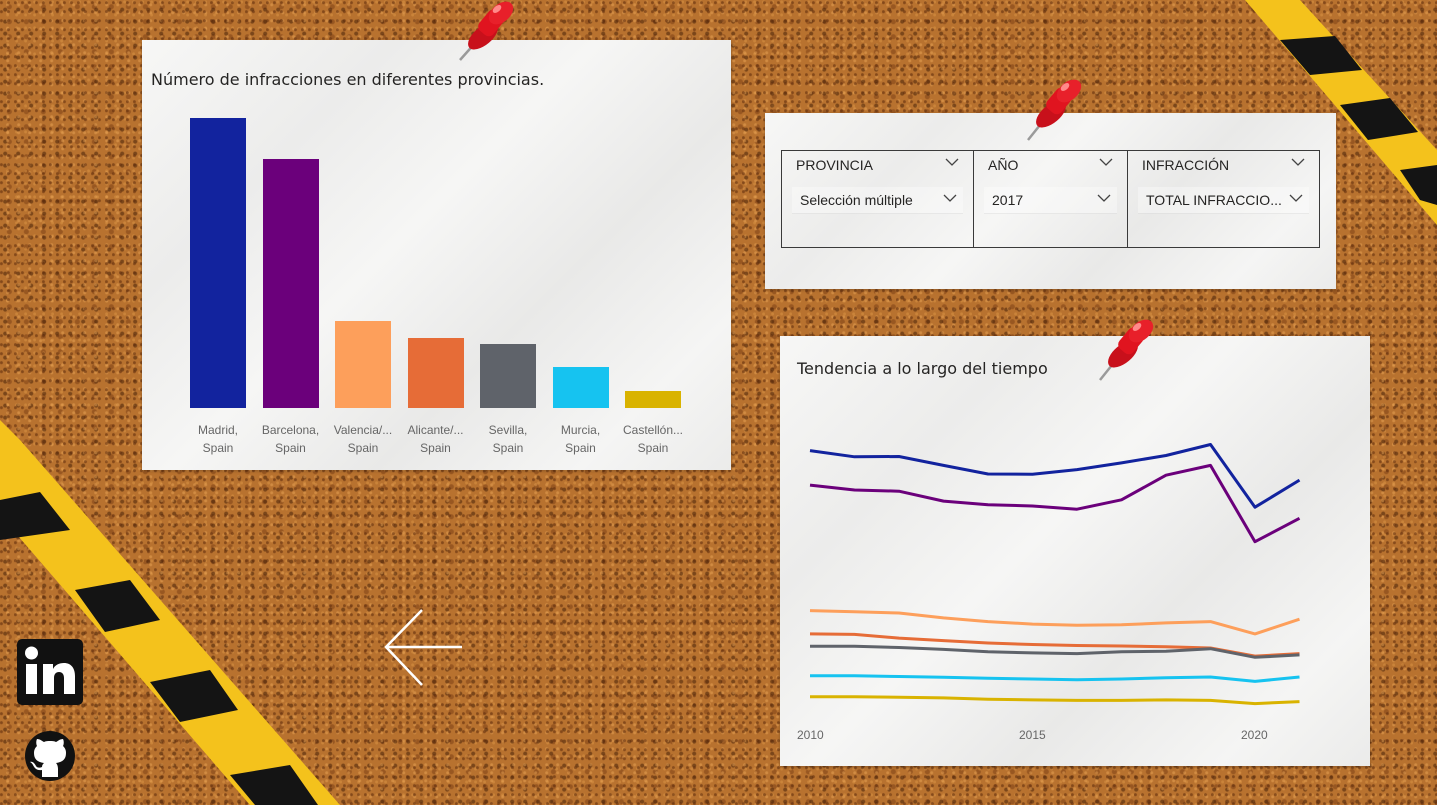 This screenshot has height=805, width=1437. I want to click on bar-label-line: Barcelona,, so click(290, 430).